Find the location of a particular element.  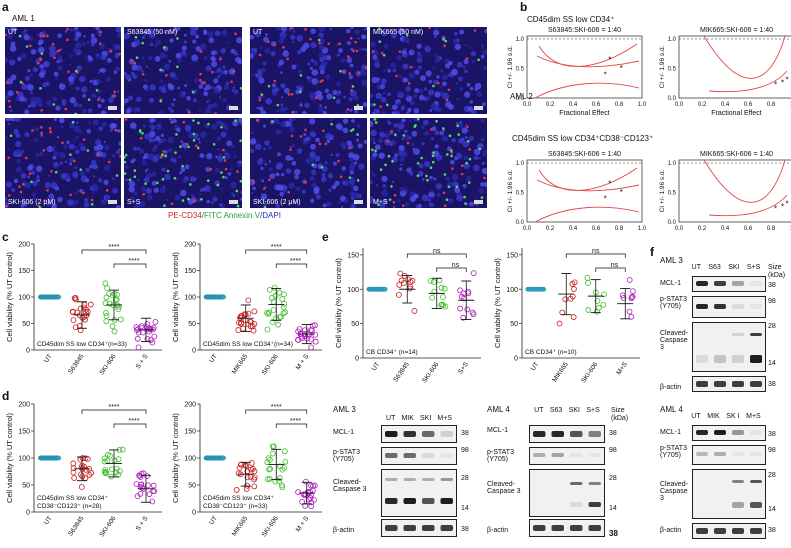

x-tick-label: 0.0 is located at coordinates (679, 105).